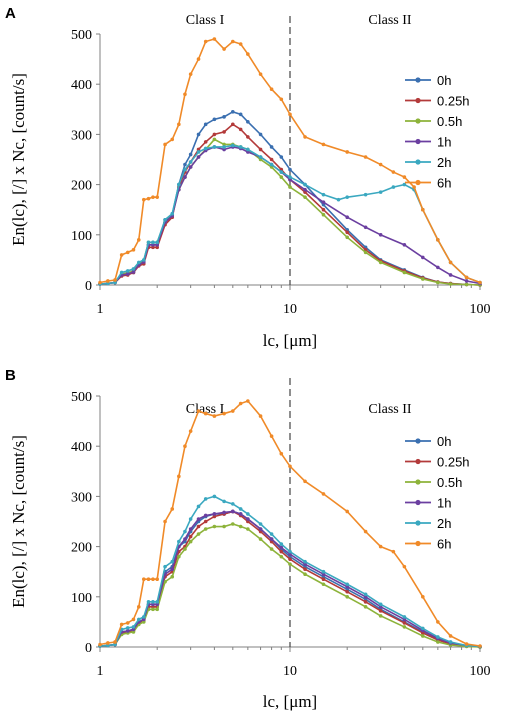 The height and width of the screenshot is (718, 505). Describe the element at coordinates (290, 701) in the screenshot. I see `x-axis-title: lc, [μm]` at that location.